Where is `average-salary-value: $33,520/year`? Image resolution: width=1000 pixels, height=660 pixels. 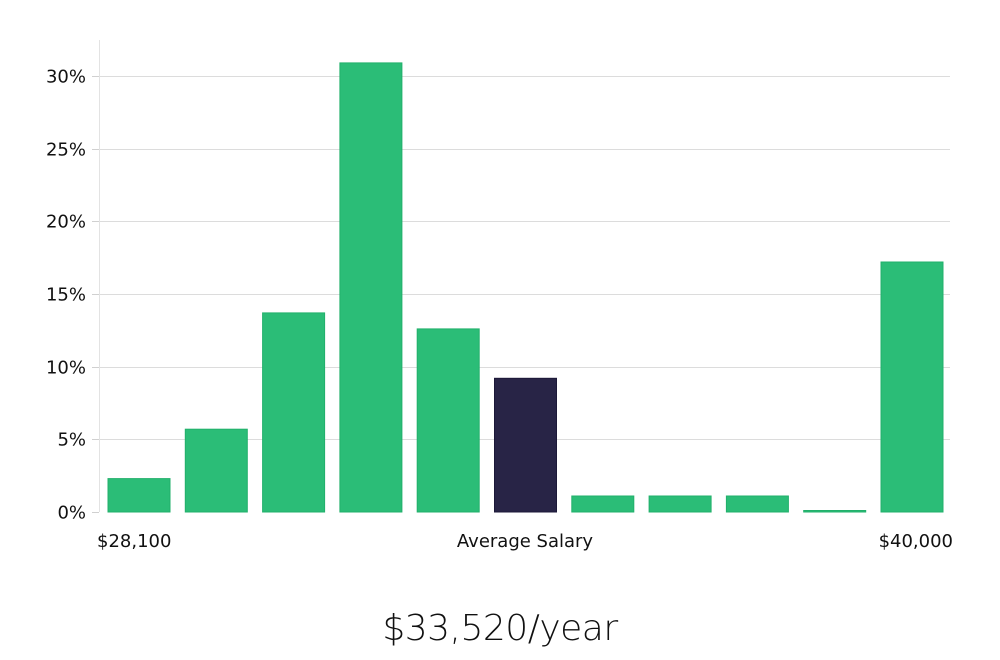 average-salary-value: $33,520/year is located at coordinates (500, 628).